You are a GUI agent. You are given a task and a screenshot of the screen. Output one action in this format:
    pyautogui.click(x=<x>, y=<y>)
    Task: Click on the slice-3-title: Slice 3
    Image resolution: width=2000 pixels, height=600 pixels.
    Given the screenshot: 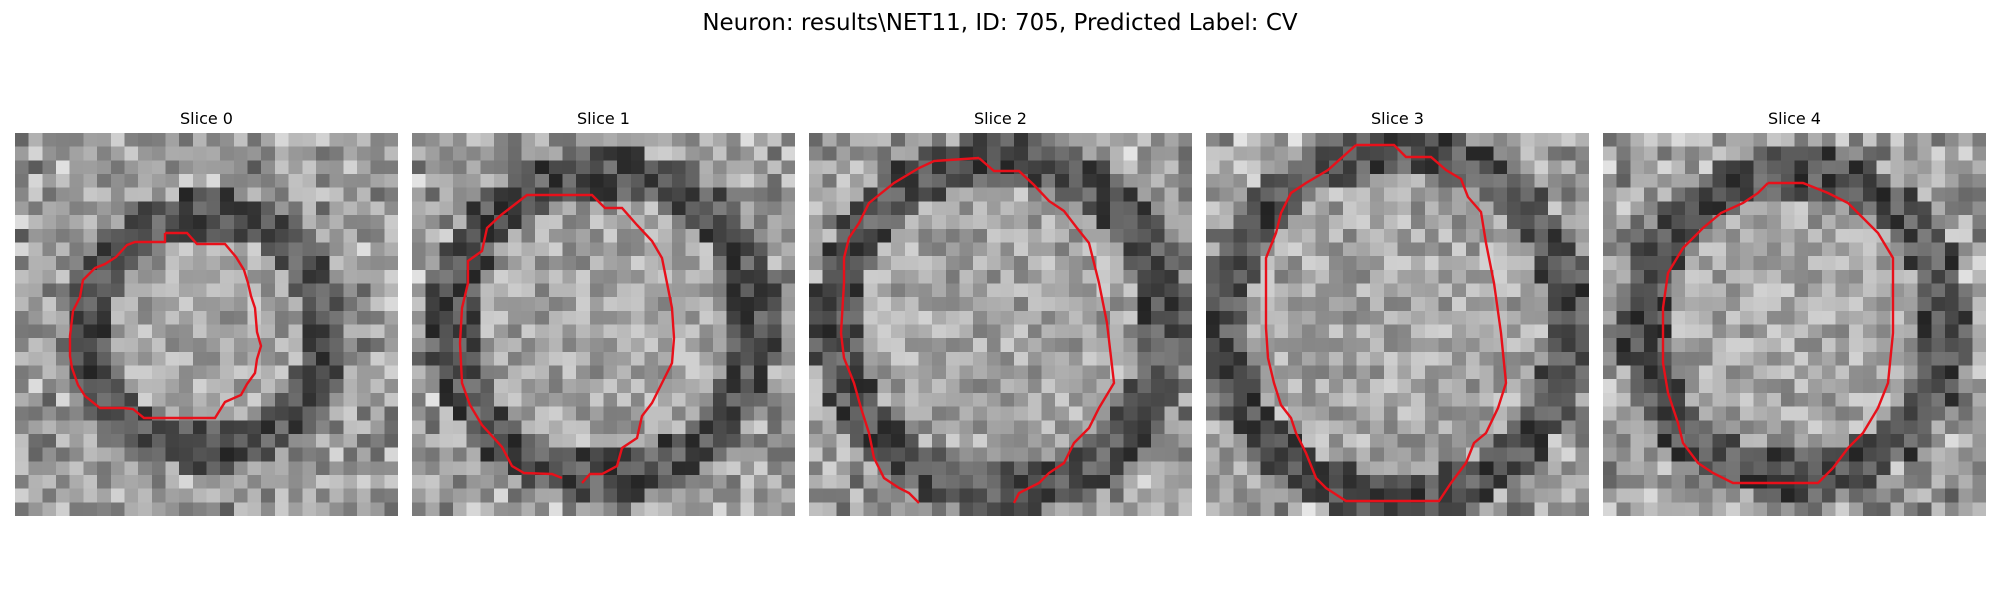 What is the action you would take?
    pyautogui.click(x=1397, y=118)
    